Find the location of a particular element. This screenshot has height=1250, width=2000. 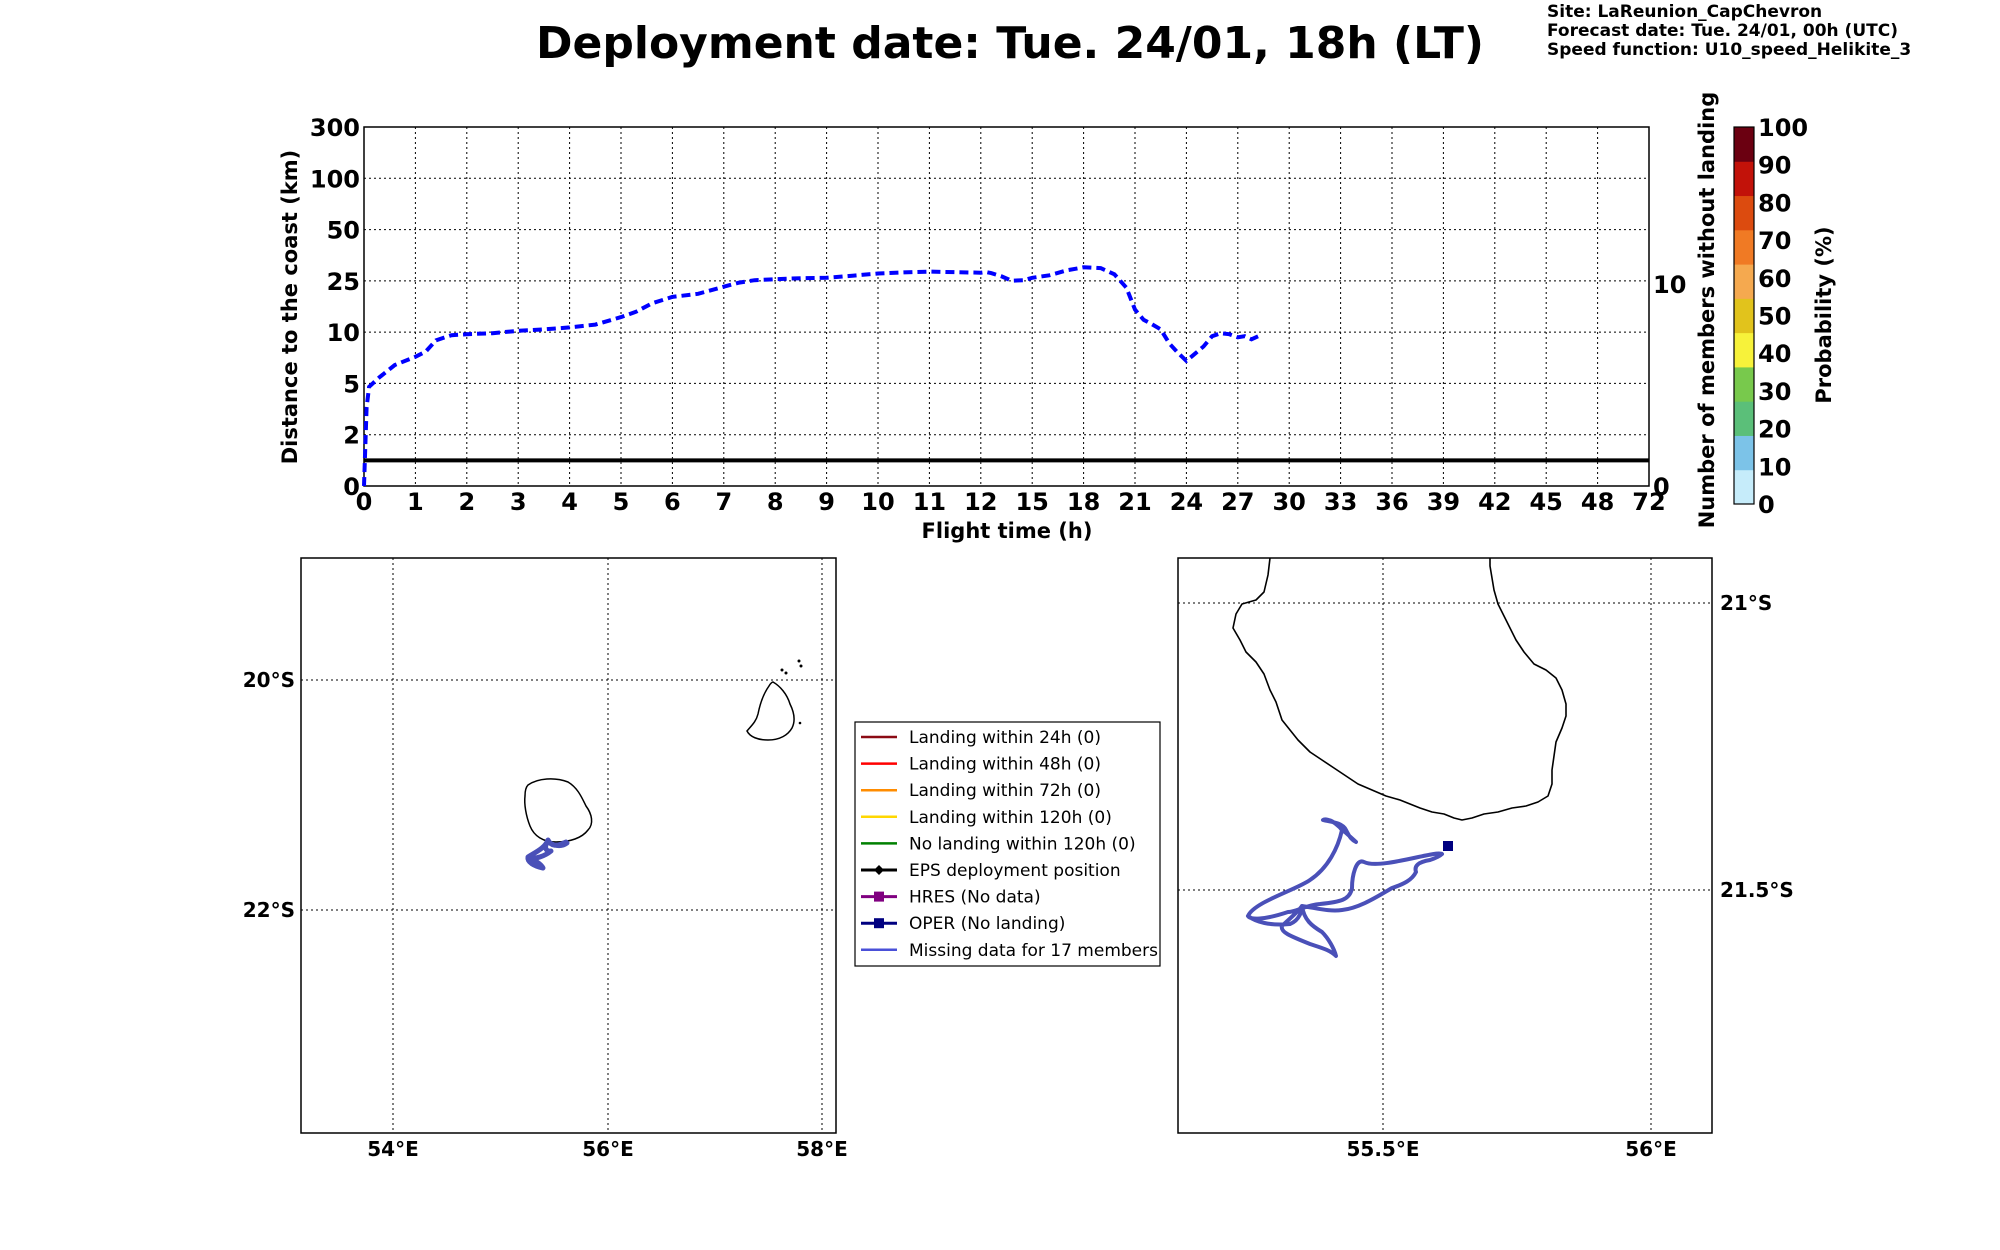

x-tick-label: 48 is located at coordinates (1597, 502).